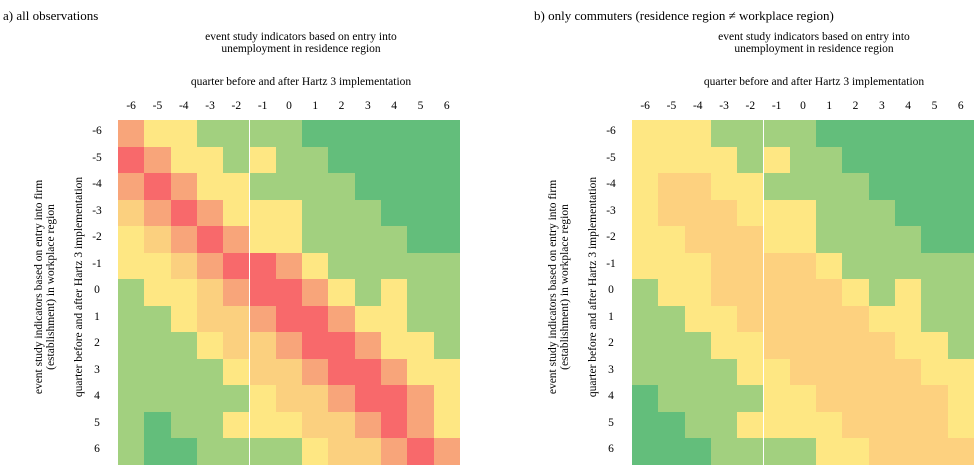 The image size is (976, 465). What do you see at coordinates (611, 316) in the screenshot?
I see `panel-b-y-tick: 1` at bounding box center [611, 316].